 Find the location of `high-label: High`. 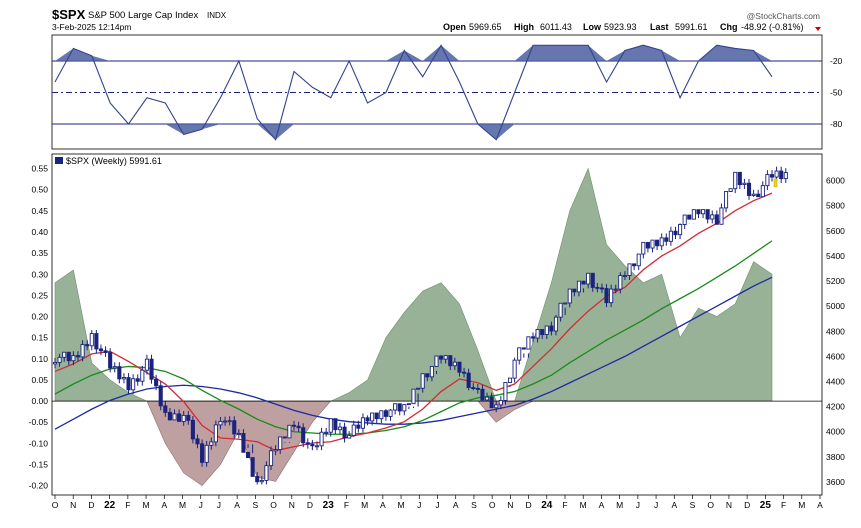

high-label: High is located at coordinates (524, 27).